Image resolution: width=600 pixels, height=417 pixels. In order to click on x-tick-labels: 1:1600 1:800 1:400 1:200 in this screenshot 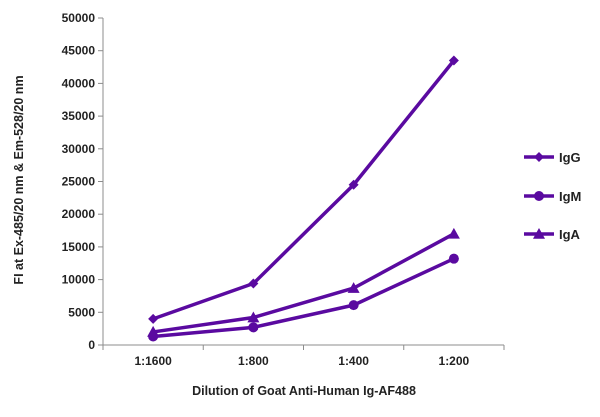, I will do `click(301, 361)`.